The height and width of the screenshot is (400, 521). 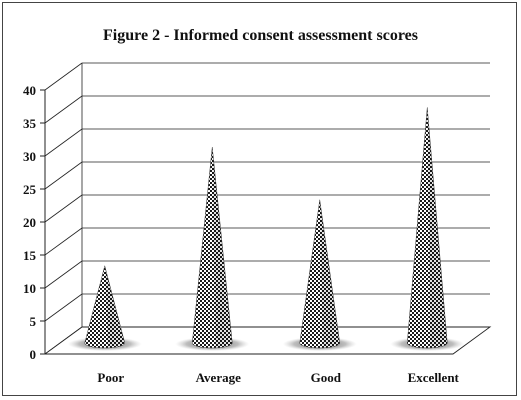 What do you see at coordinates (30, 255) in the screenshot?
I see `y-tick-label: 15` at bounding box center [30, 255].